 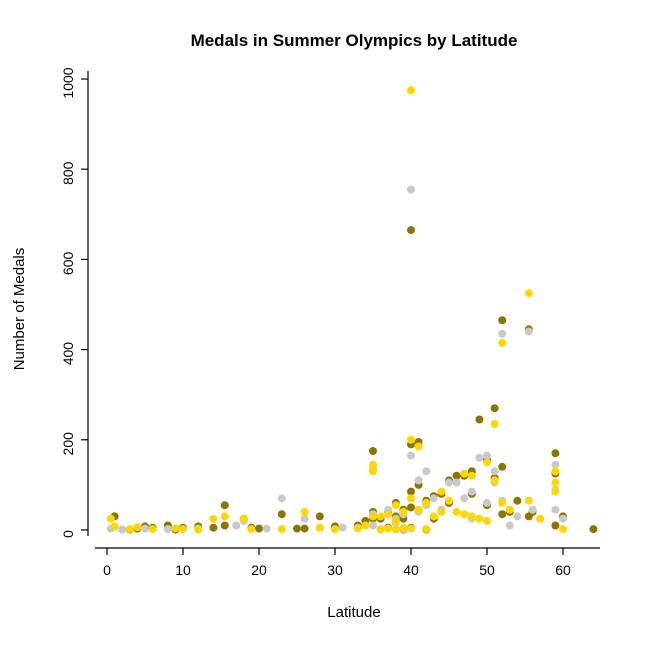 What do you see at coordinates (353, 612) in the screenshot?
I see `x-axis-label: Latitude` at bounding box center [353, 612].